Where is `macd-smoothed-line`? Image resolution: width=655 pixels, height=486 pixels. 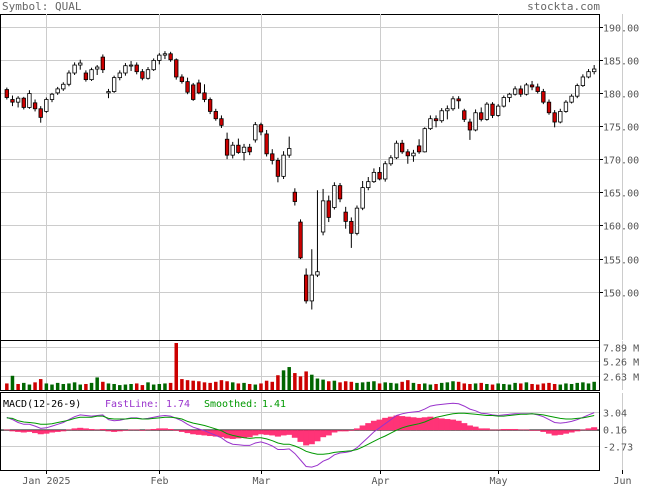
macd-smoothed-line is located at coordinates (300, 433).